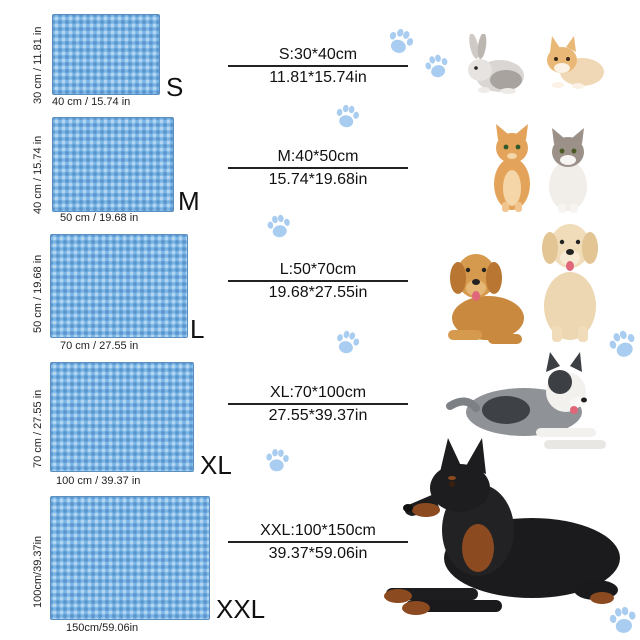  I want to click on mat-l, so click(119, 286).